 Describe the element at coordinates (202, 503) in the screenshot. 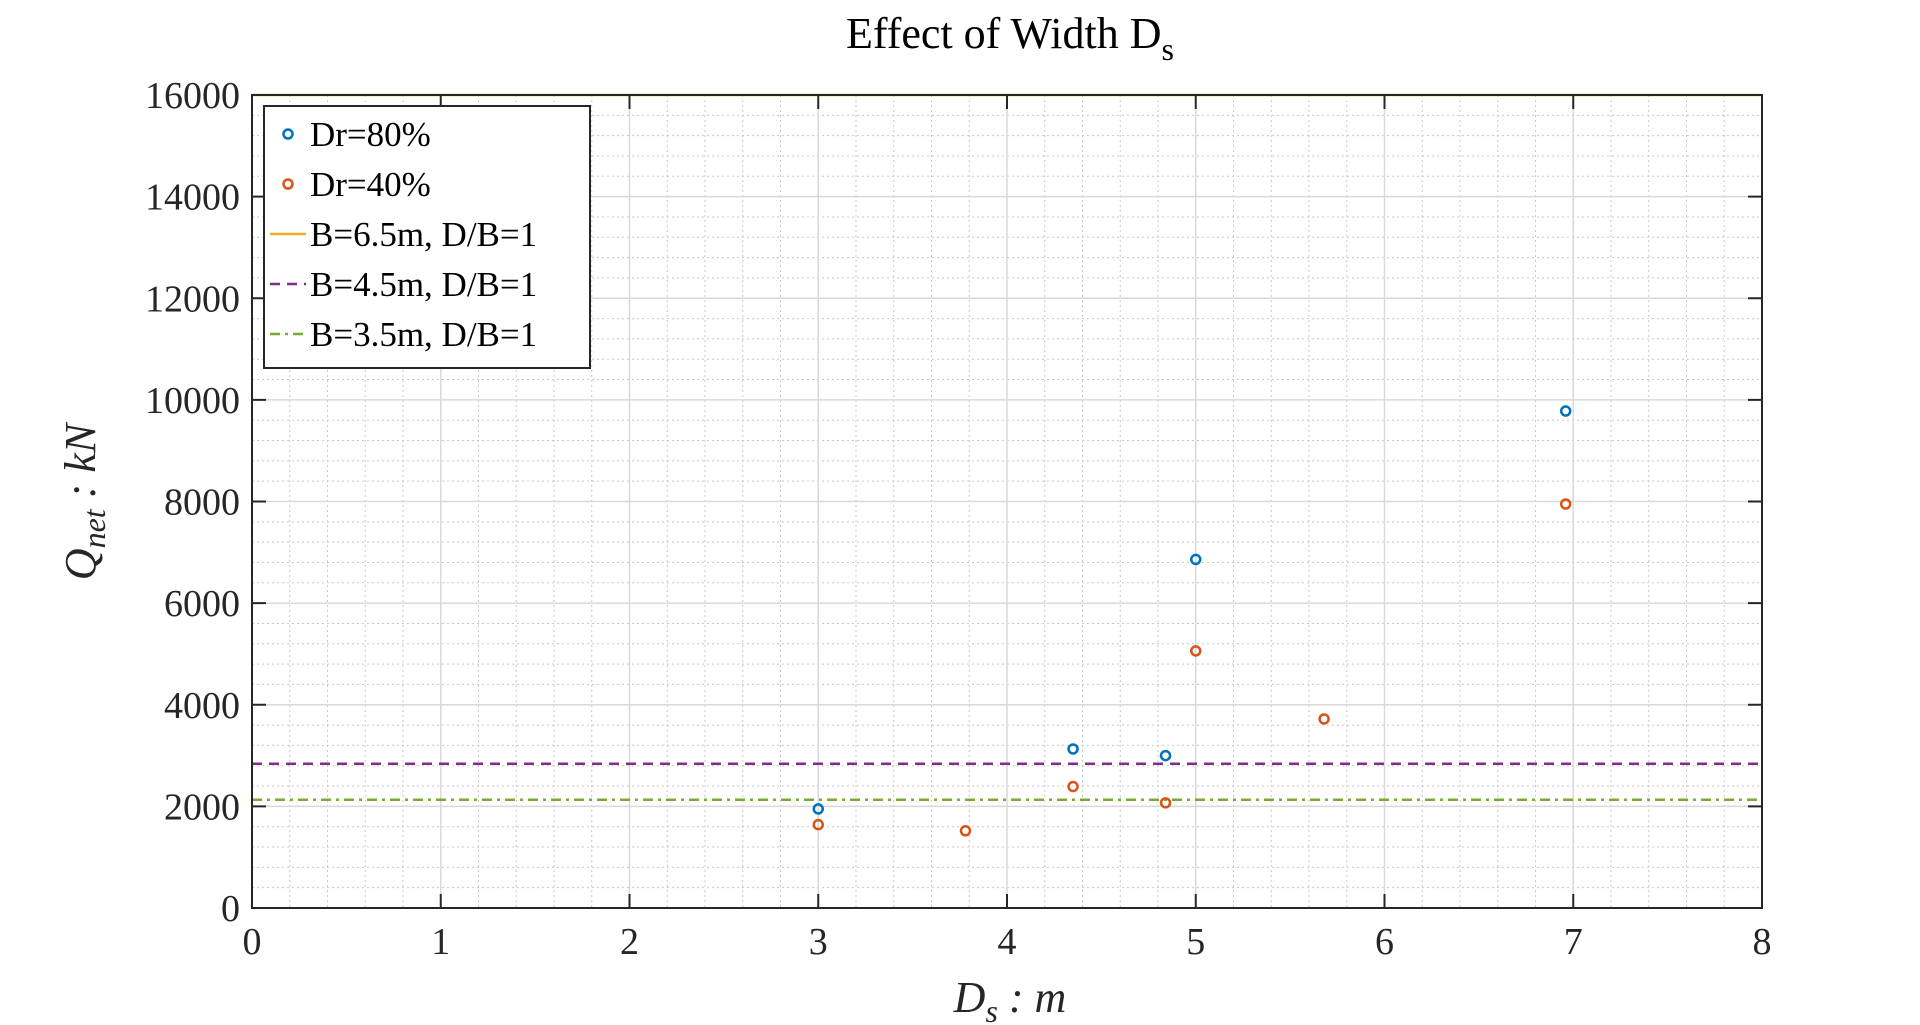

I see `y-tick-label: 8000` at that location.